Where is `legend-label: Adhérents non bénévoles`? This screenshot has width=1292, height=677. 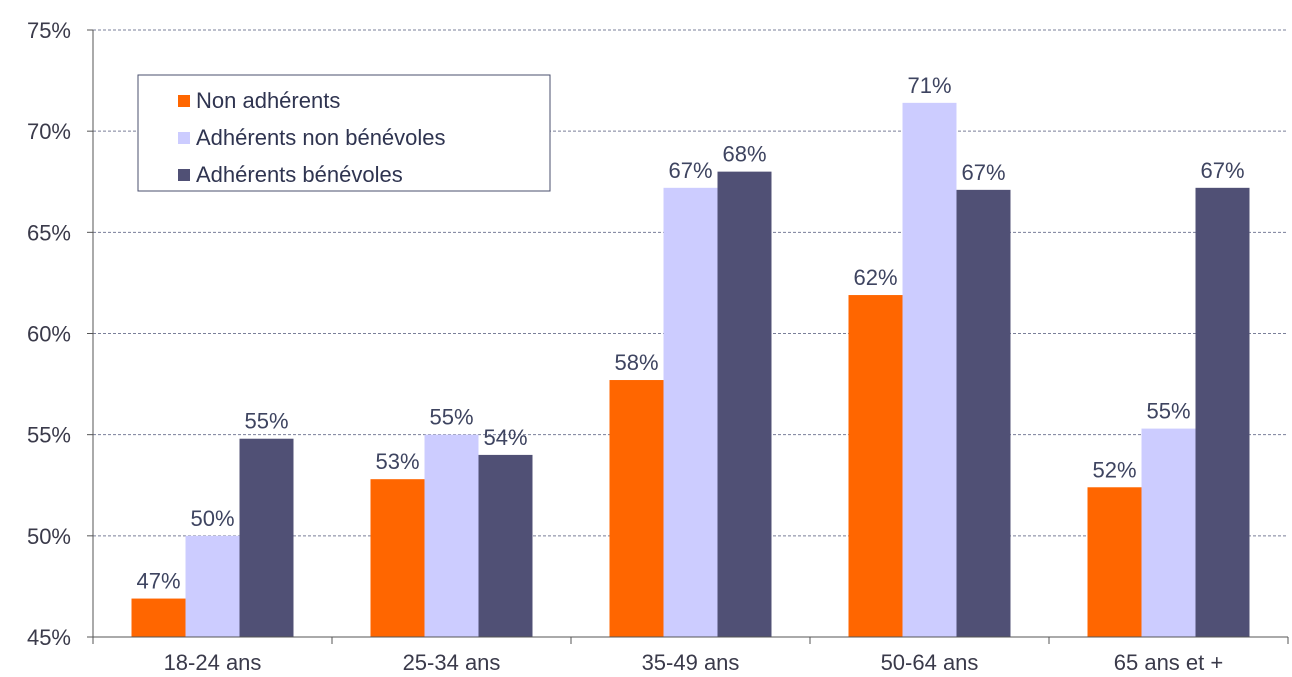
legend-label: Adhérents non bénévoles is located at coordinates (321, 137).